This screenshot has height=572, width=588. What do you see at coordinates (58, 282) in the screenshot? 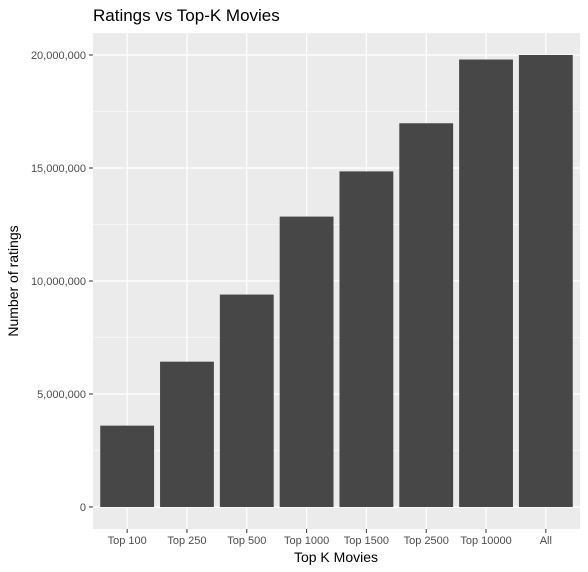
I see `y-tick-label: 10,000,000` at bounding box center [58, 282].